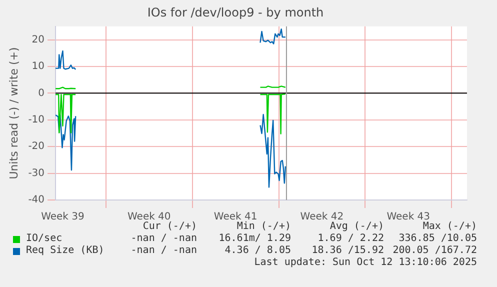 The height and width of the screenshot is (287, 497). What do you see at coordinates (408, 217) in the screenshot?
I see `x-tick-label: Week 43` at bounding box center [408, 217].